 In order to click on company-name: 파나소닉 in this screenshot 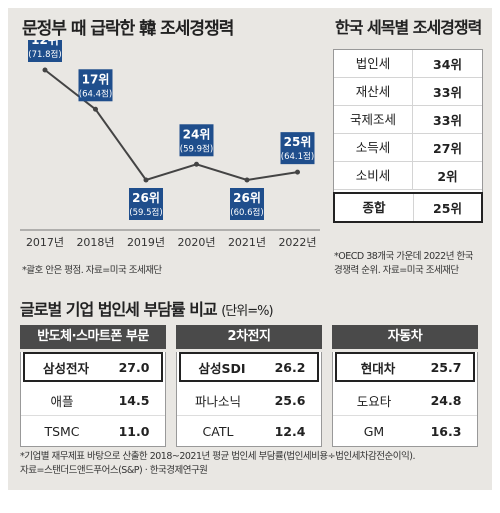, I will do `click(217, 401)`.